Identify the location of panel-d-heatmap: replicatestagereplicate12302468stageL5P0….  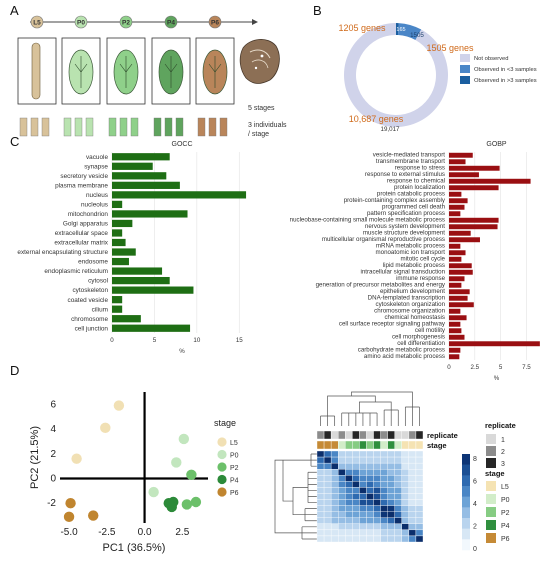
(395, 472).